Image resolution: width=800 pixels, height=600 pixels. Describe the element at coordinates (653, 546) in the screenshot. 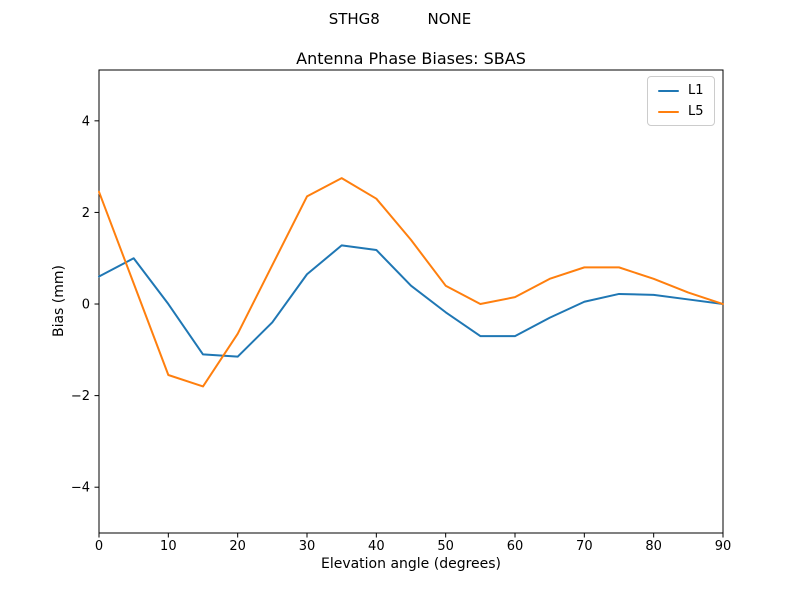

I see `x-tick-label: 80` at that location.